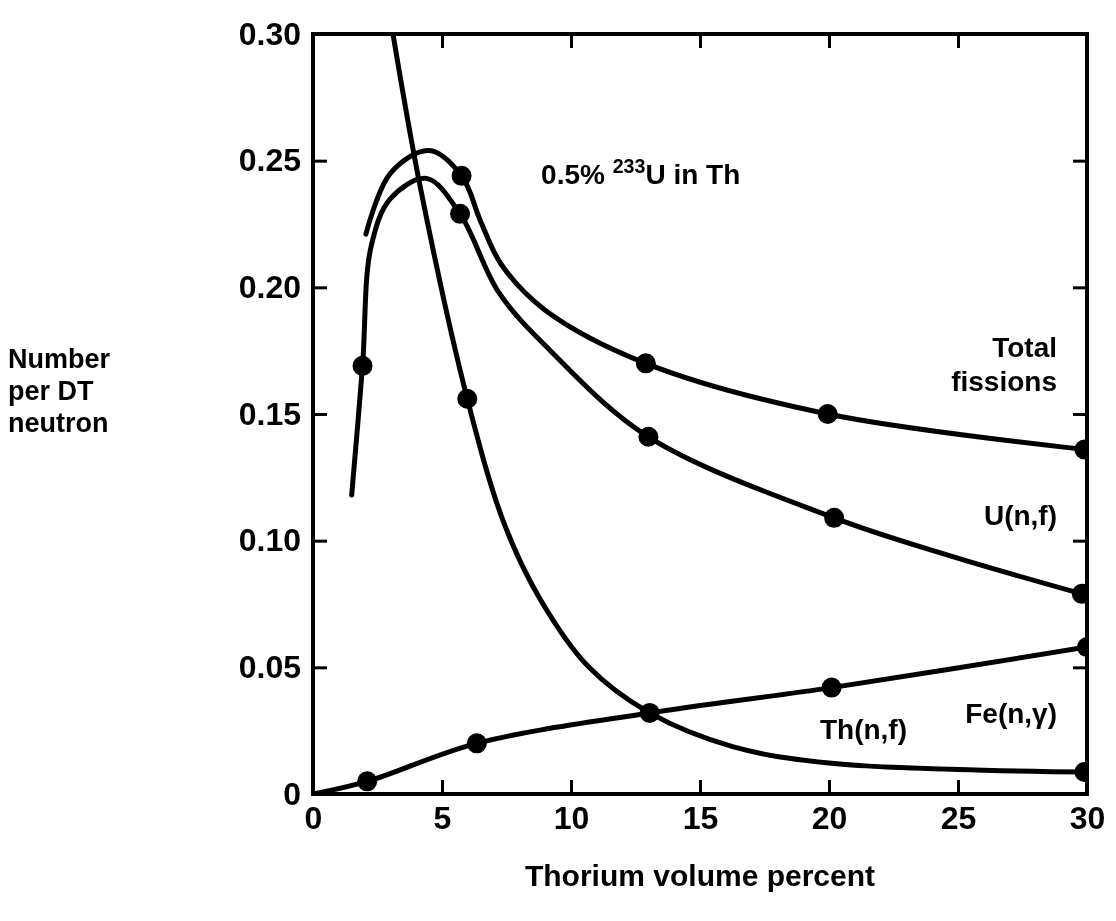 Image resolution: width=1116 pixels, height=921 pixels. Describe the element at coordinates (292, 793) in the screenshot. I see `y-tick-label: 0` at that location.